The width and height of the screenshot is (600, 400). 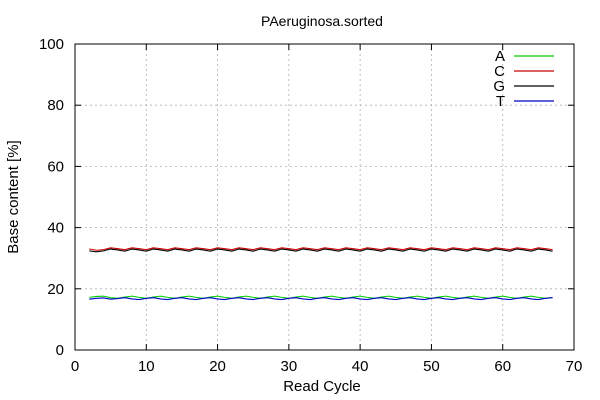 What do you see at coordinates (55, 289) in the screenshot?
I see `y-tick-label: 20` at bounding box center [55, 289].